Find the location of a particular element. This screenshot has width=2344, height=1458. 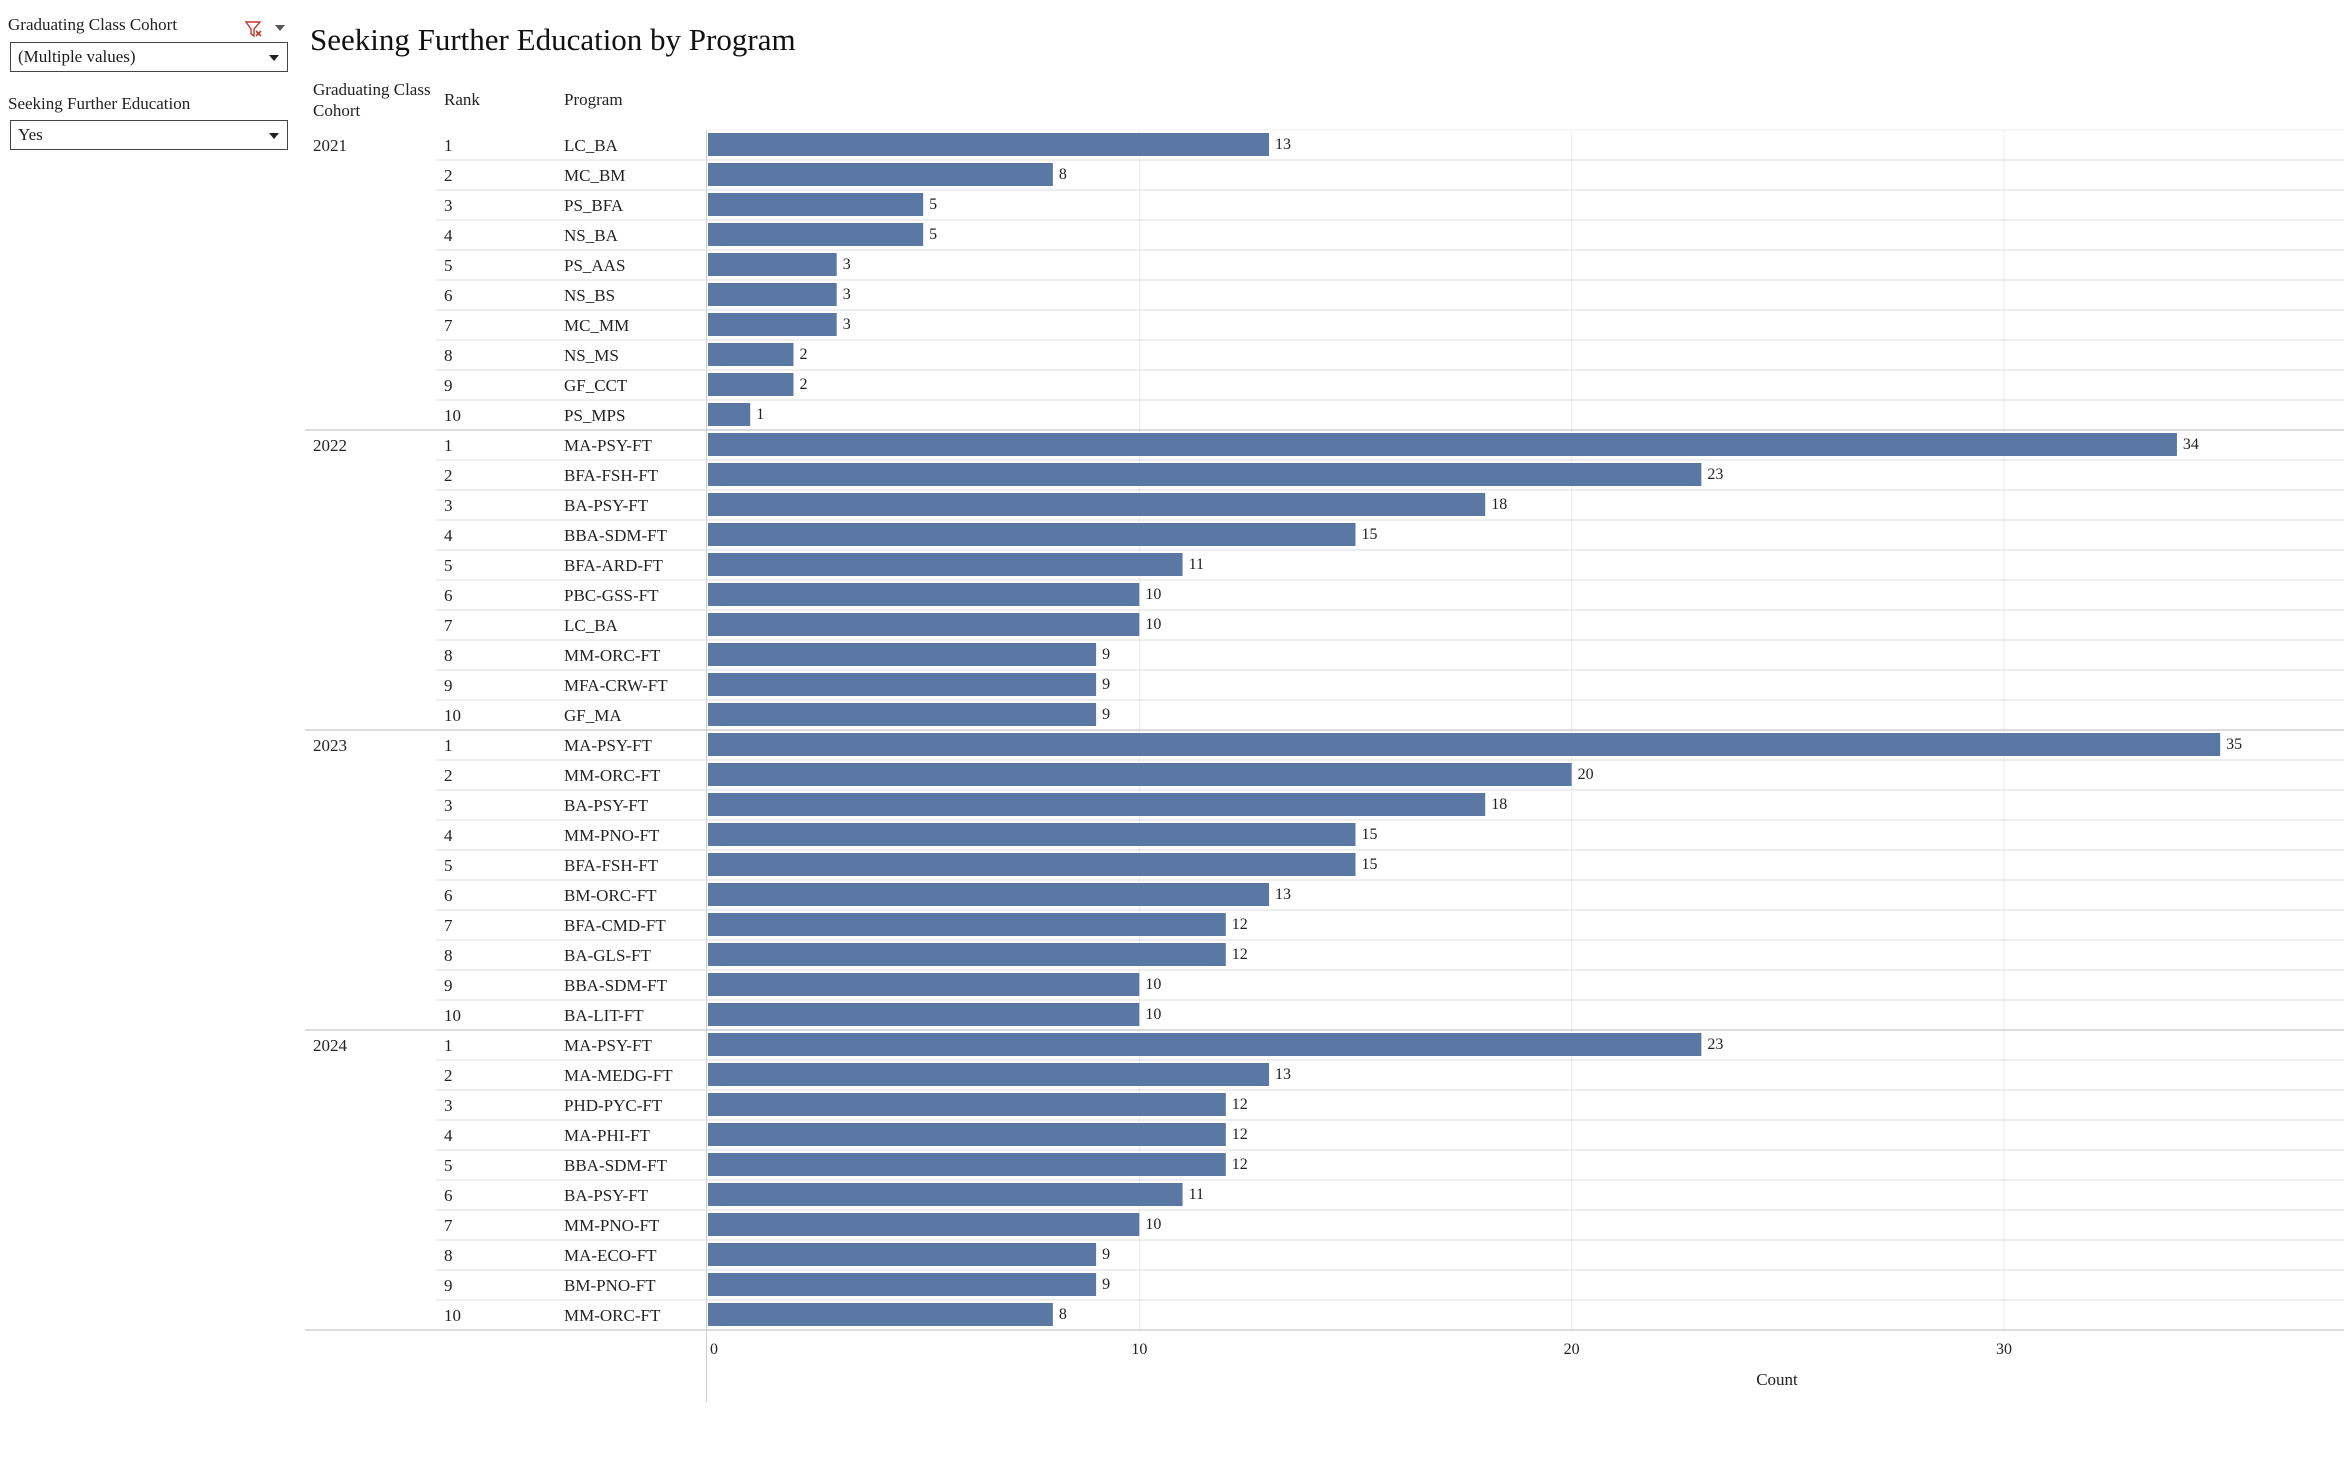

program-label: BA-LIT-FT is located at coordinates (604, 1015).